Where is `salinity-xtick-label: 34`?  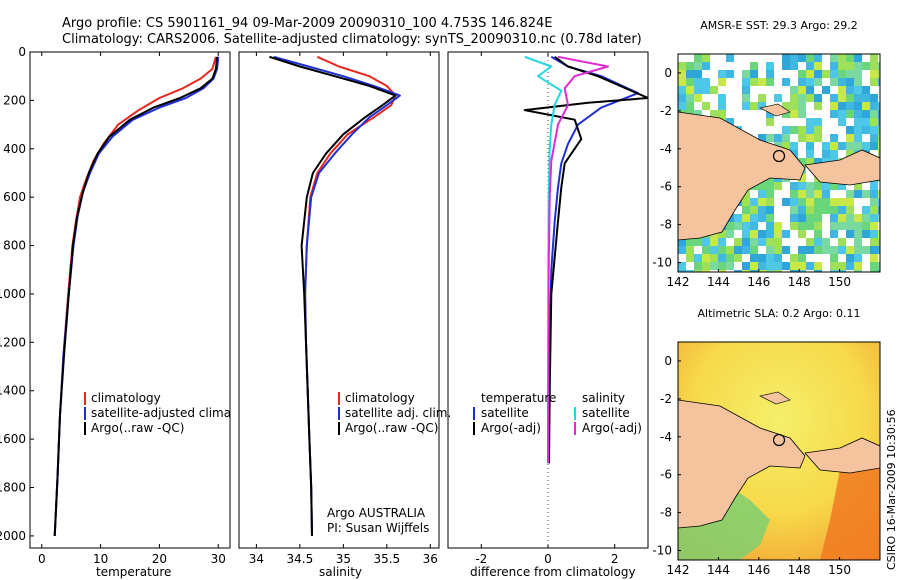 salinity-xtick-label: 34 is located at coordinates (256, 559).